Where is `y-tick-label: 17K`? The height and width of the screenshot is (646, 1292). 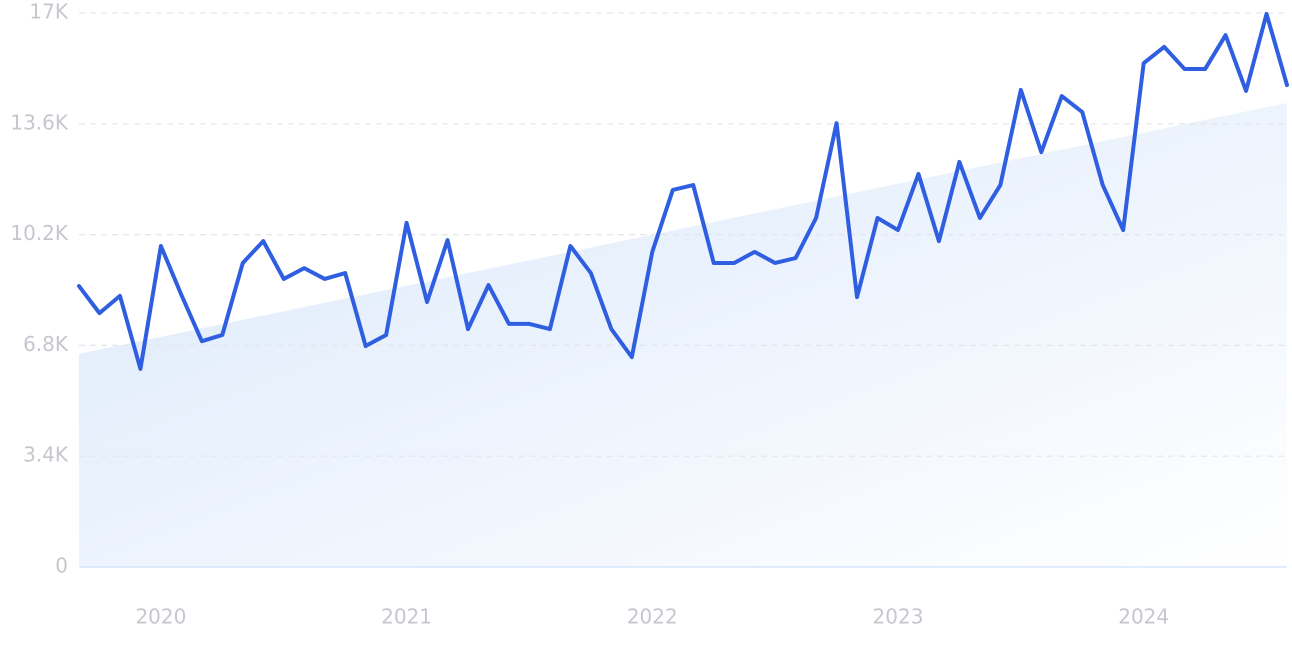
y-tick-label: 17K is located at coordinates (48, 12).